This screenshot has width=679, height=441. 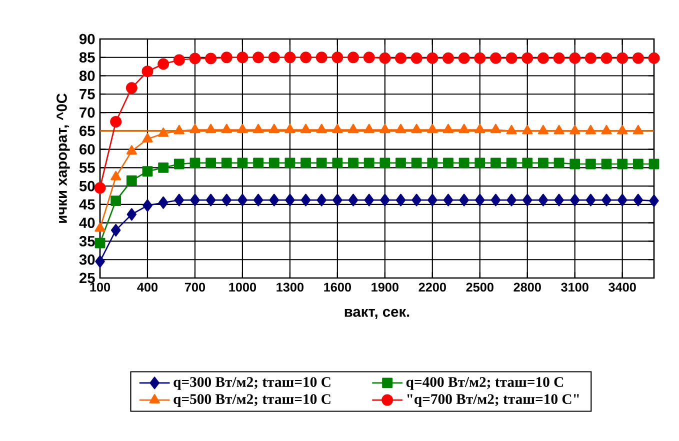 What do you see at coordinates (377, 314) in the screenshot?
I see `x-axis-title: вакт, сек.` at bounding box center [377, 314].